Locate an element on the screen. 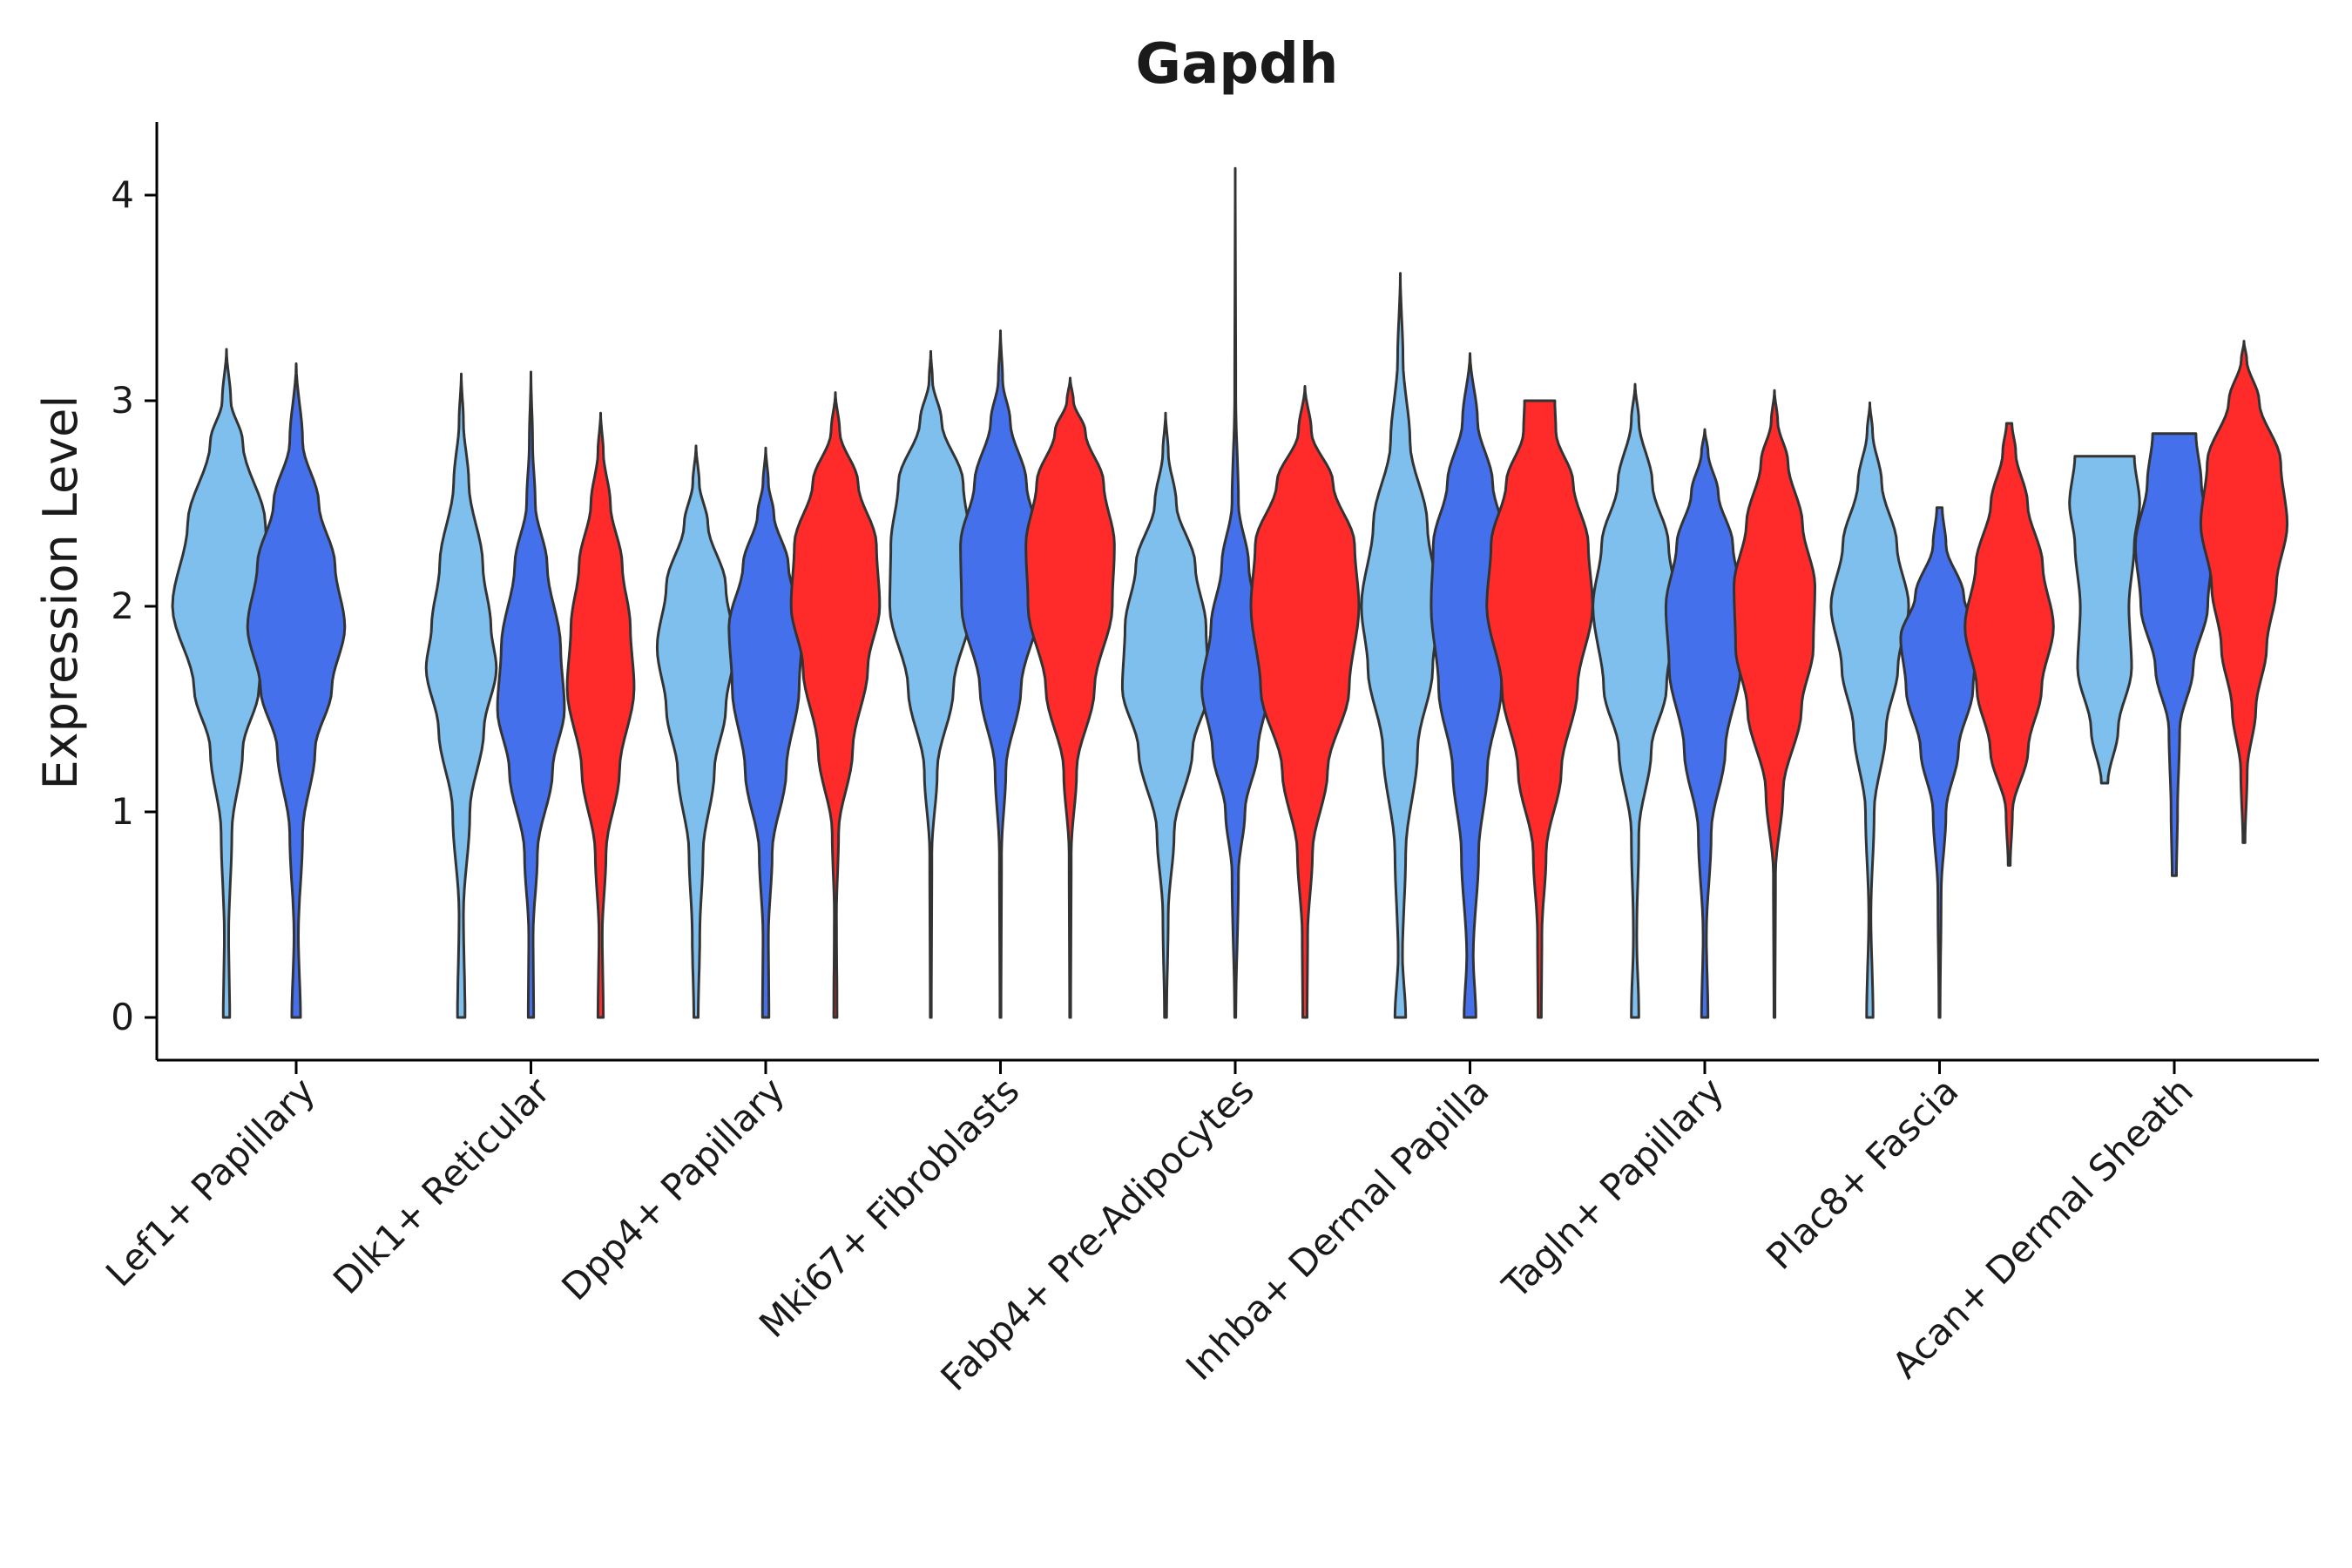  x-tick-label: Plac8+ Fascia is located at coordinates (1862, 1173).